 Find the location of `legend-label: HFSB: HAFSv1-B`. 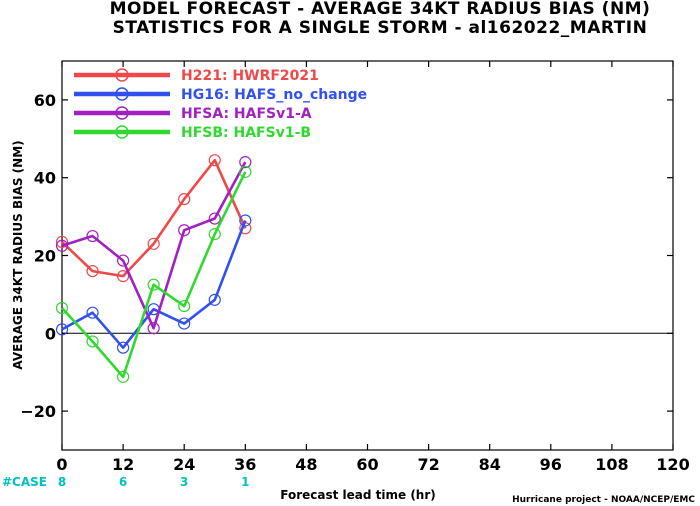

legend-label: HFSB: HAFSv1-B is located at coordinates (246, 133).